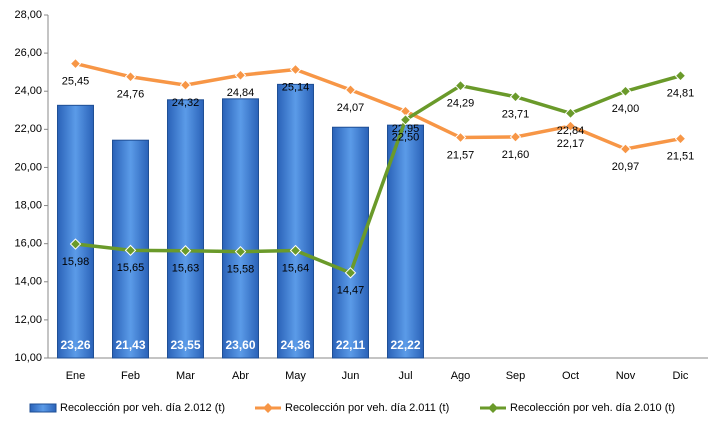 The height and width of the screenshot is (425, 716). What do you see at coordinates (76, 376) in the screenshot?
I see `x-tick-label: Ene` at bounding box center [76, 376].